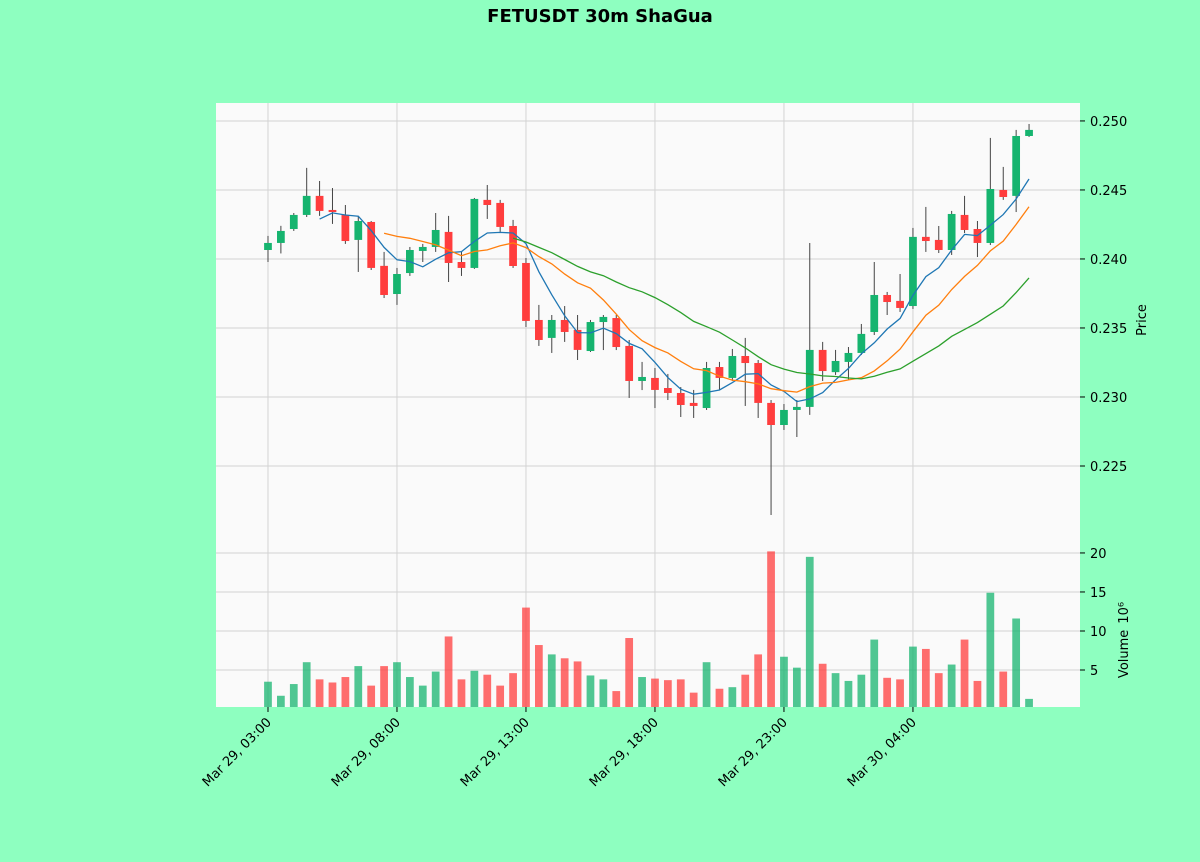 Image resolution: width=1200 pixels, height=862 pixels. What do you see at coordinates (1142, 320) in the screenshot?
I see `y-axis-label: Price` at bounding box center [1142, 320].